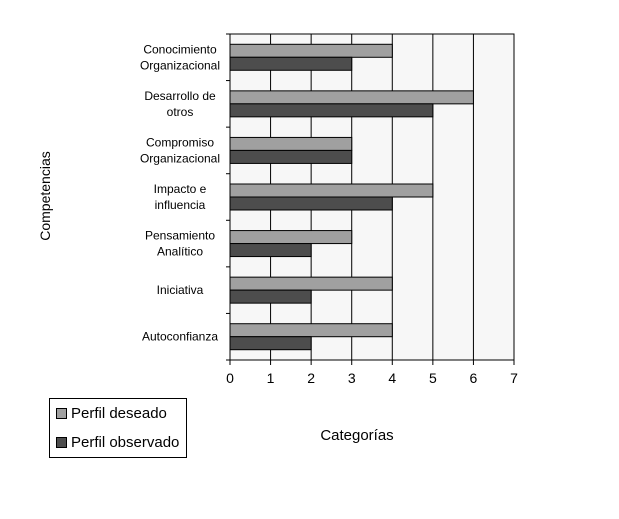 The width and height of the screenshot is (619, 519). I want to click on category-label-3: Impacto e influencia, so click(180, 197).